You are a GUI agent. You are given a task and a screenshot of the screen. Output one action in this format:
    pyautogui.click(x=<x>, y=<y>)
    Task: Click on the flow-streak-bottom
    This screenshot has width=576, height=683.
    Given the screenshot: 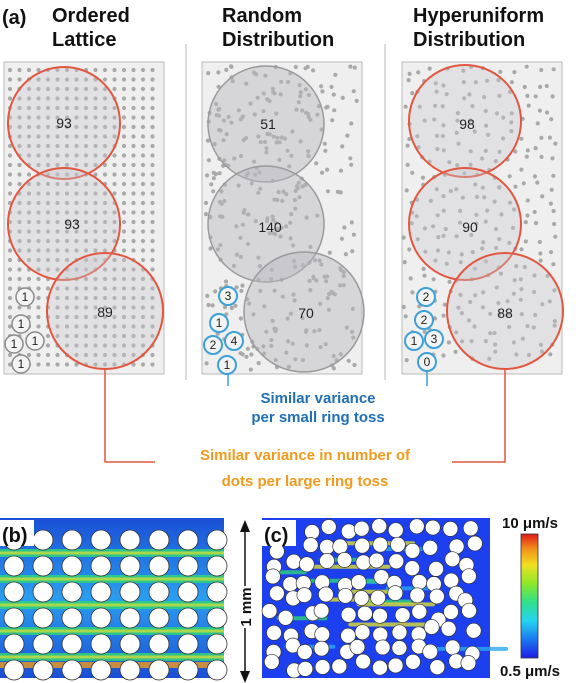 What is the action you would take?
    pyautogui.click(x=112, y=665)
    